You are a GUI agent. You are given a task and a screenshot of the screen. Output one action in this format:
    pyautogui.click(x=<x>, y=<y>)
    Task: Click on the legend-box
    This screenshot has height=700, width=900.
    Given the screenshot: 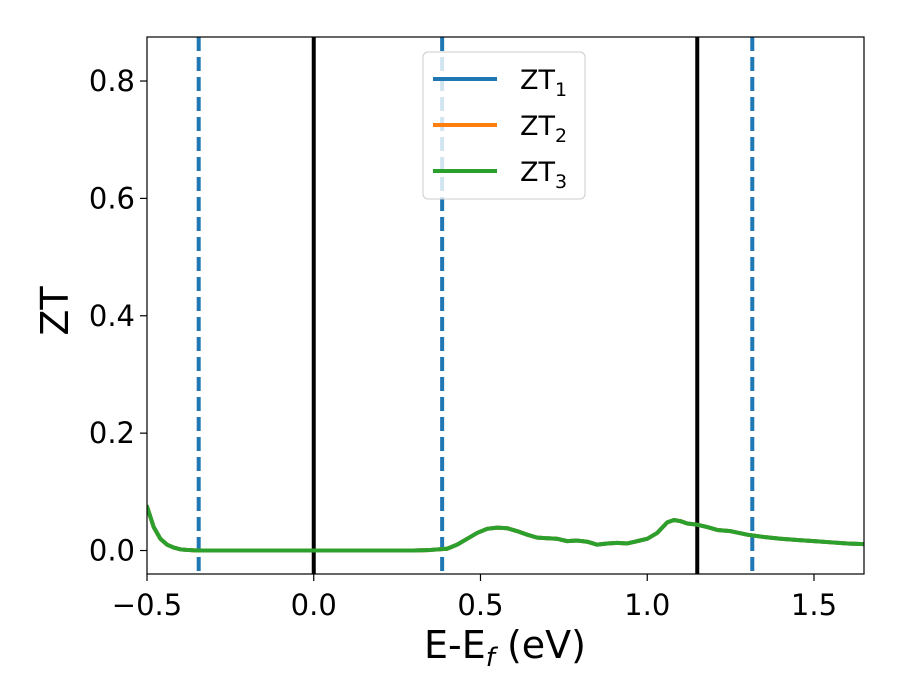 What is the action you would take?
    pyautogui.click(x=504, y=125)
    